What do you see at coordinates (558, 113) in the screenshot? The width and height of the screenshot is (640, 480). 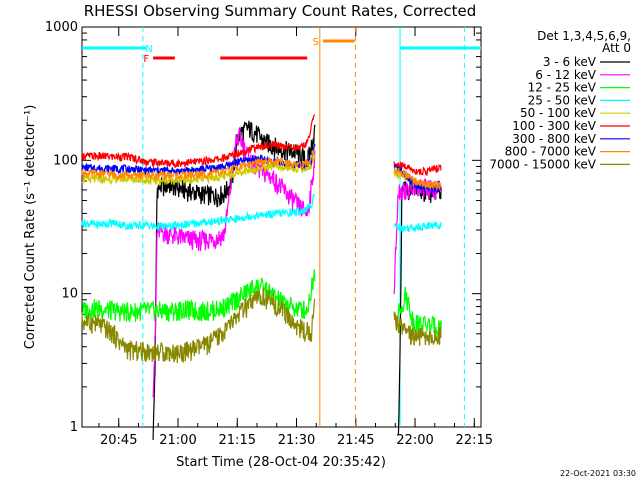 I see `legend-label: 50 - 100 keV` at bounding box center [558, 113].